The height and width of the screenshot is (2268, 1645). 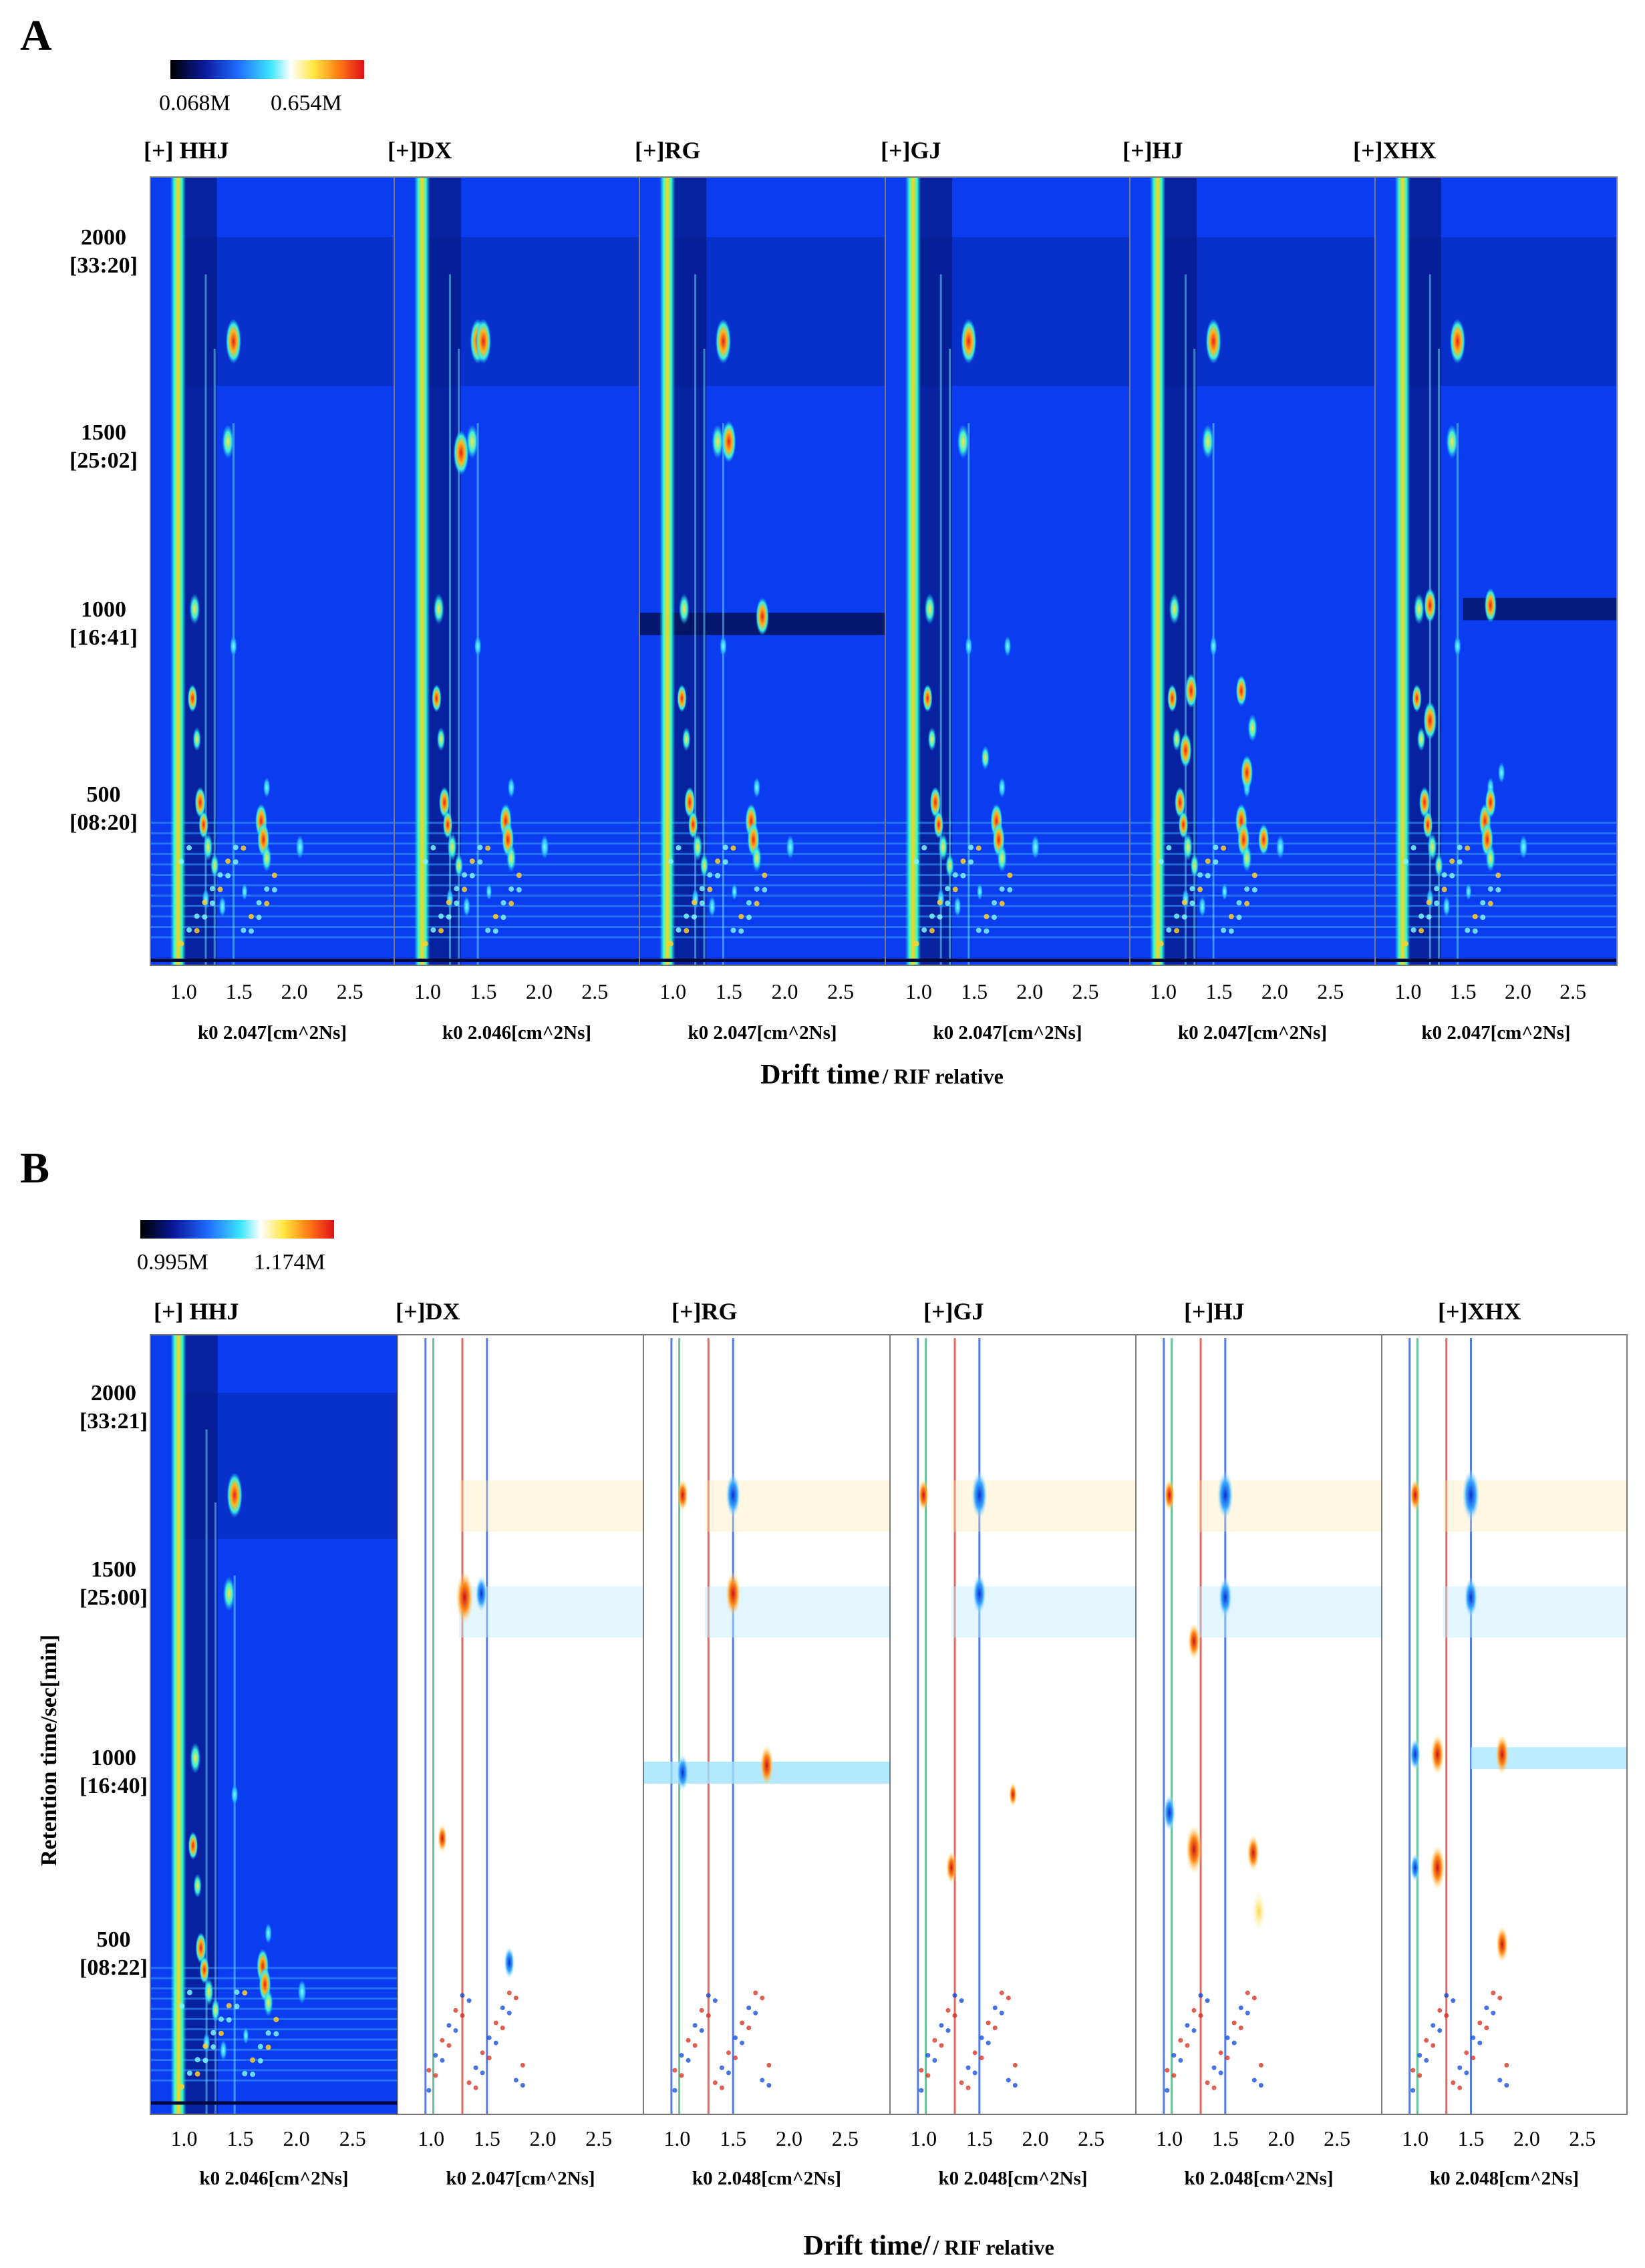 I want to click on panel-a-dx-xtick-3: 2.5, so click(x=594, y=991).